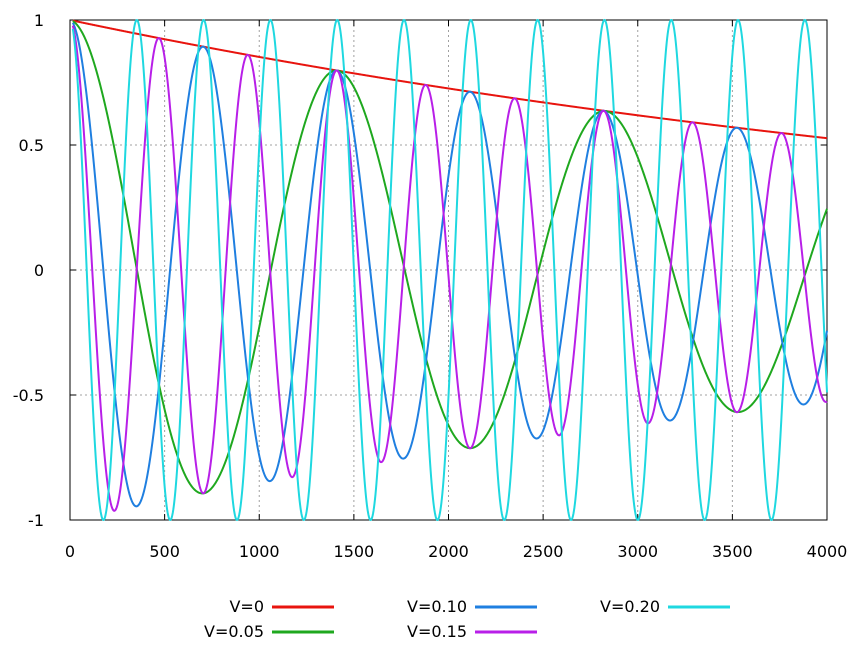  I want to click on y-tick-label: -1, so click(36, 520).